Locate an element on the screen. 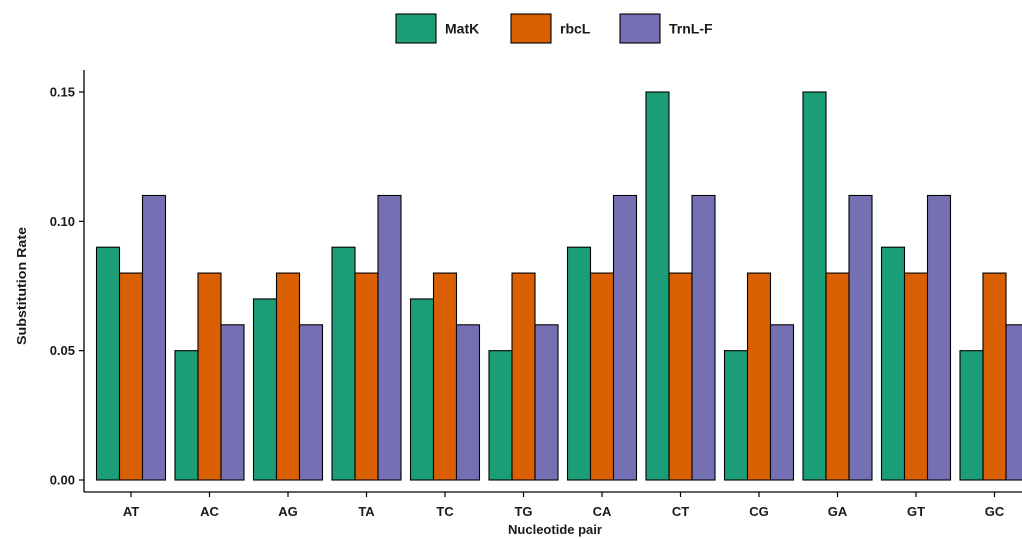 The width and height of the screenshot is (1022, 539). legend-key-matk is located at coordinates (416, 28).